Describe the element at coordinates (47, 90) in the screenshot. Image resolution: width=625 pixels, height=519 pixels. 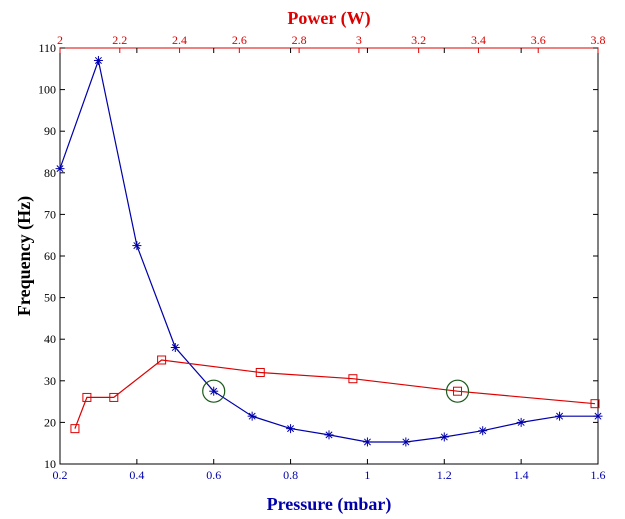
I see `y-tick-label: 100` at that location.